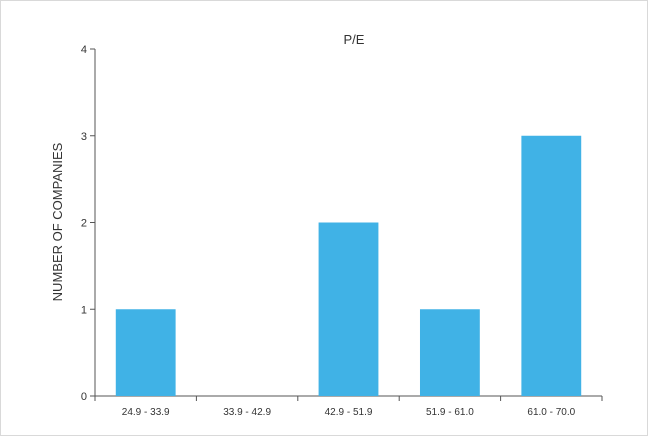 Image resolution: width=648 pixels, height=436 pixels. Describe the element at coordinates (84, 224) in the screenshot. I see `y-tick-label: 2` at that location.